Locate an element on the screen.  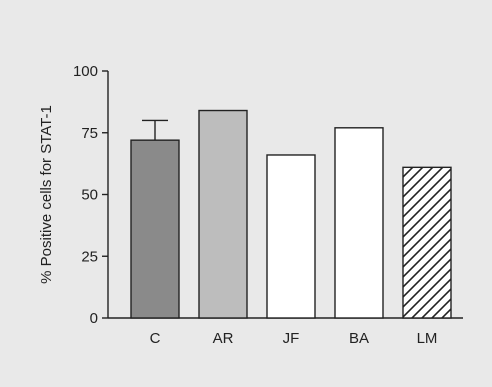
bar-ba is located at coordinates (359, 223).